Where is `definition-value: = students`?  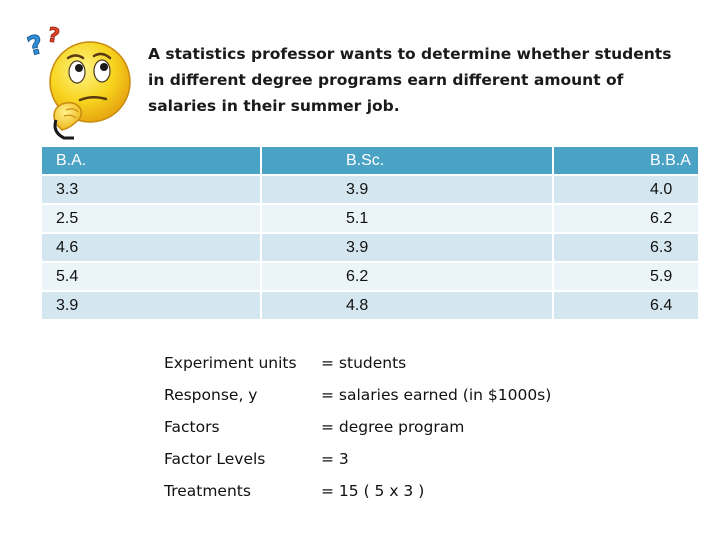 definition-value: = students is located at coordinates (364, 363).